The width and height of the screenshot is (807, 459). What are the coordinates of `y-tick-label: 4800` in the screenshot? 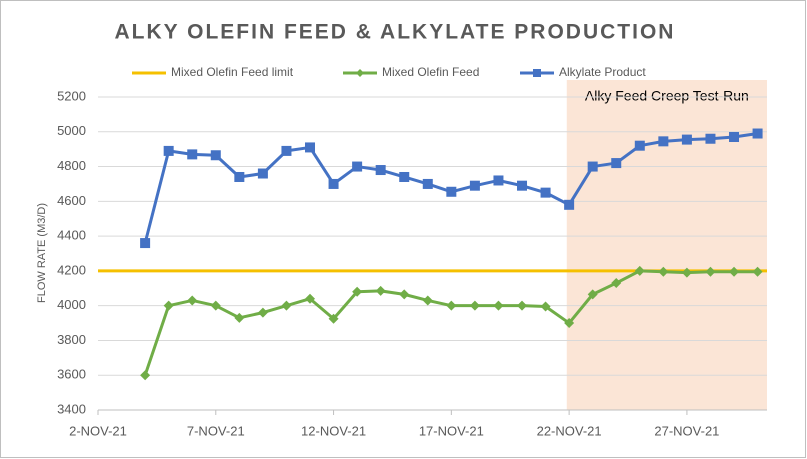 It's located at (71, 165).